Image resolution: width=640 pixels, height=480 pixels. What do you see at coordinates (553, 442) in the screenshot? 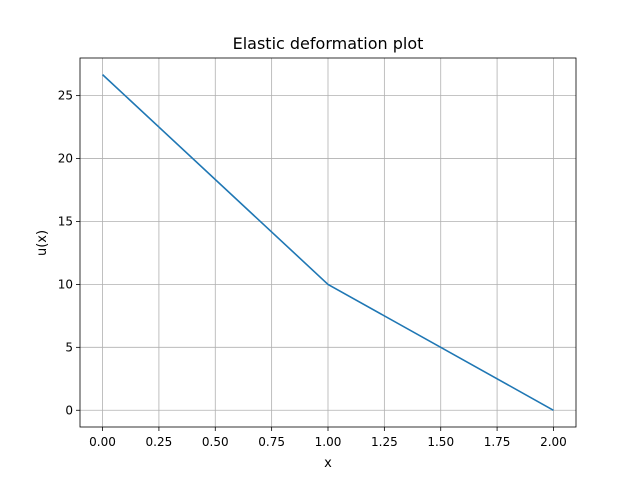
I see `x-tick-label: 2.00` at bounding box center [553, 442].